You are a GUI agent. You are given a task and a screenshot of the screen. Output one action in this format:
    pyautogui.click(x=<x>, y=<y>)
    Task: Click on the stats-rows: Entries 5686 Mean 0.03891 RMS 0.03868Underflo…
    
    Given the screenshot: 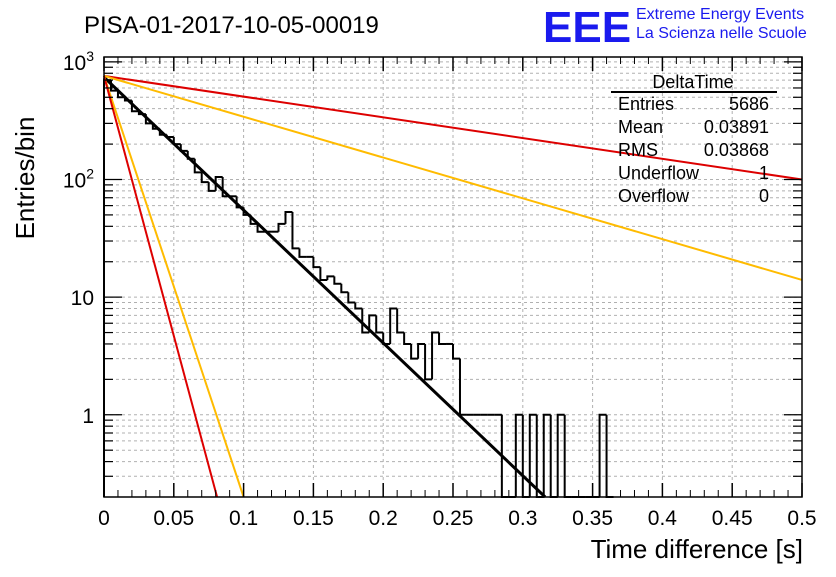 What is the action you would take?
    pyautogui.click(x=693, y=150)
    